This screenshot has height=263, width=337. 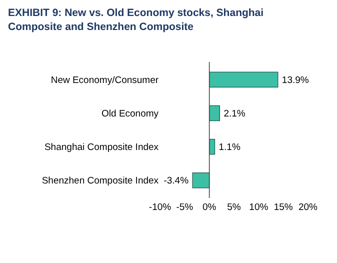 What do you see at coordinates (234, 207) in the screenshot?
I see `x-tick-label: 5%` at bounding box center [234, 207].